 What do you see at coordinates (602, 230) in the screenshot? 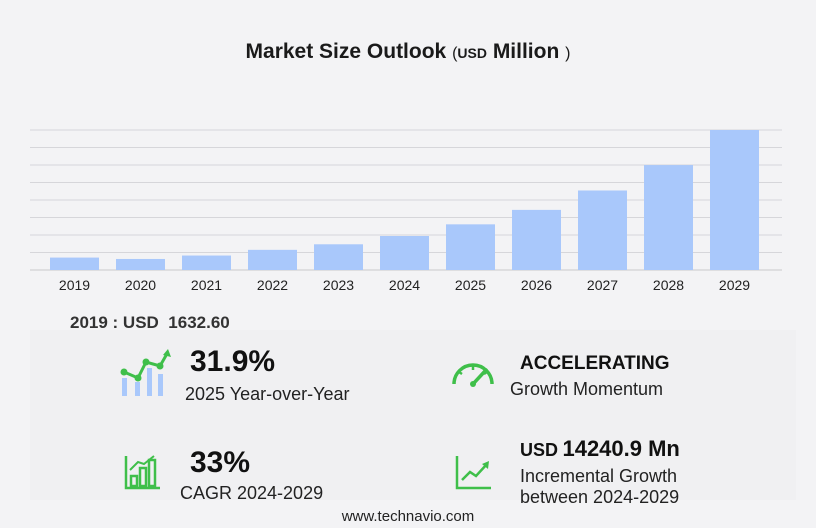
I see `bar-2027` at bounding box center [602, 230].